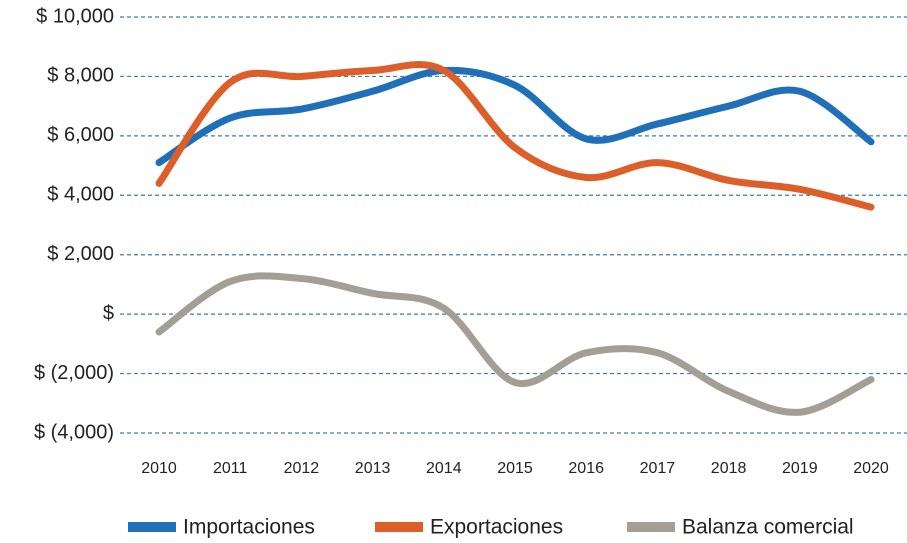 The image size is (907, 543). What do you see at coordinates (373, 468) in the screenshot?
I see `x-tick-label: 2013` at bounding box center [373, 468].